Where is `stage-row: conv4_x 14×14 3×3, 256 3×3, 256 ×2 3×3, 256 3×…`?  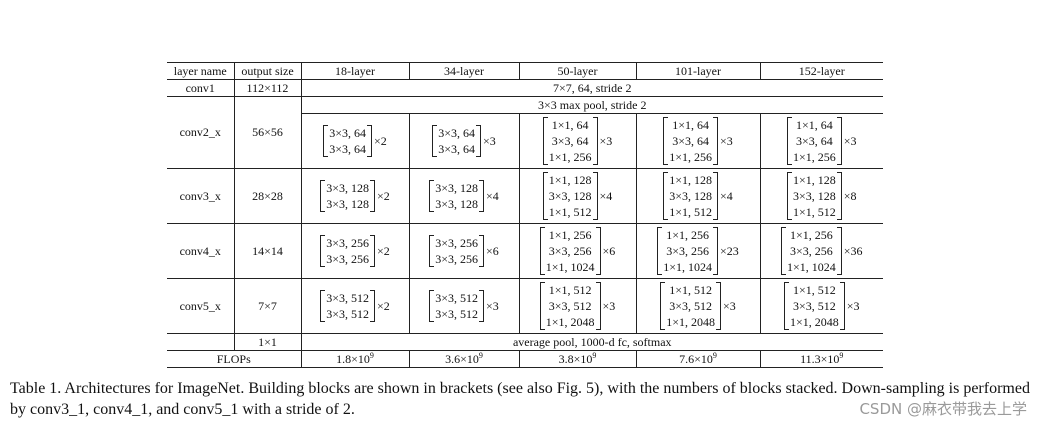 stage-row: conv4_x 14×14 3×3, 256 3×3, 256 ×2 3×3, 256 3×… is located at coordinates (525, 251).